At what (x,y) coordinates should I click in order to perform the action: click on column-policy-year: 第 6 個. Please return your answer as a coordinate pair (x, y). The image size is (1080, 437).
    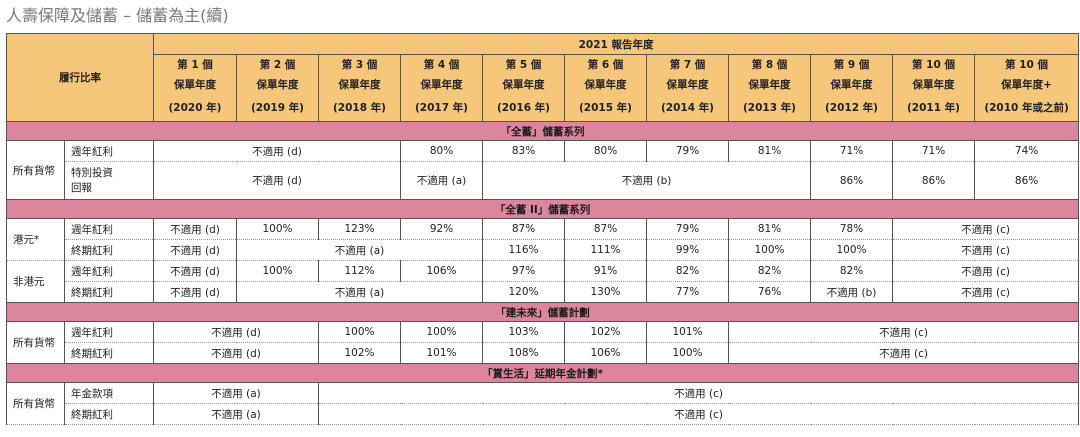
    Looking at the image, I should click on (605, 64).